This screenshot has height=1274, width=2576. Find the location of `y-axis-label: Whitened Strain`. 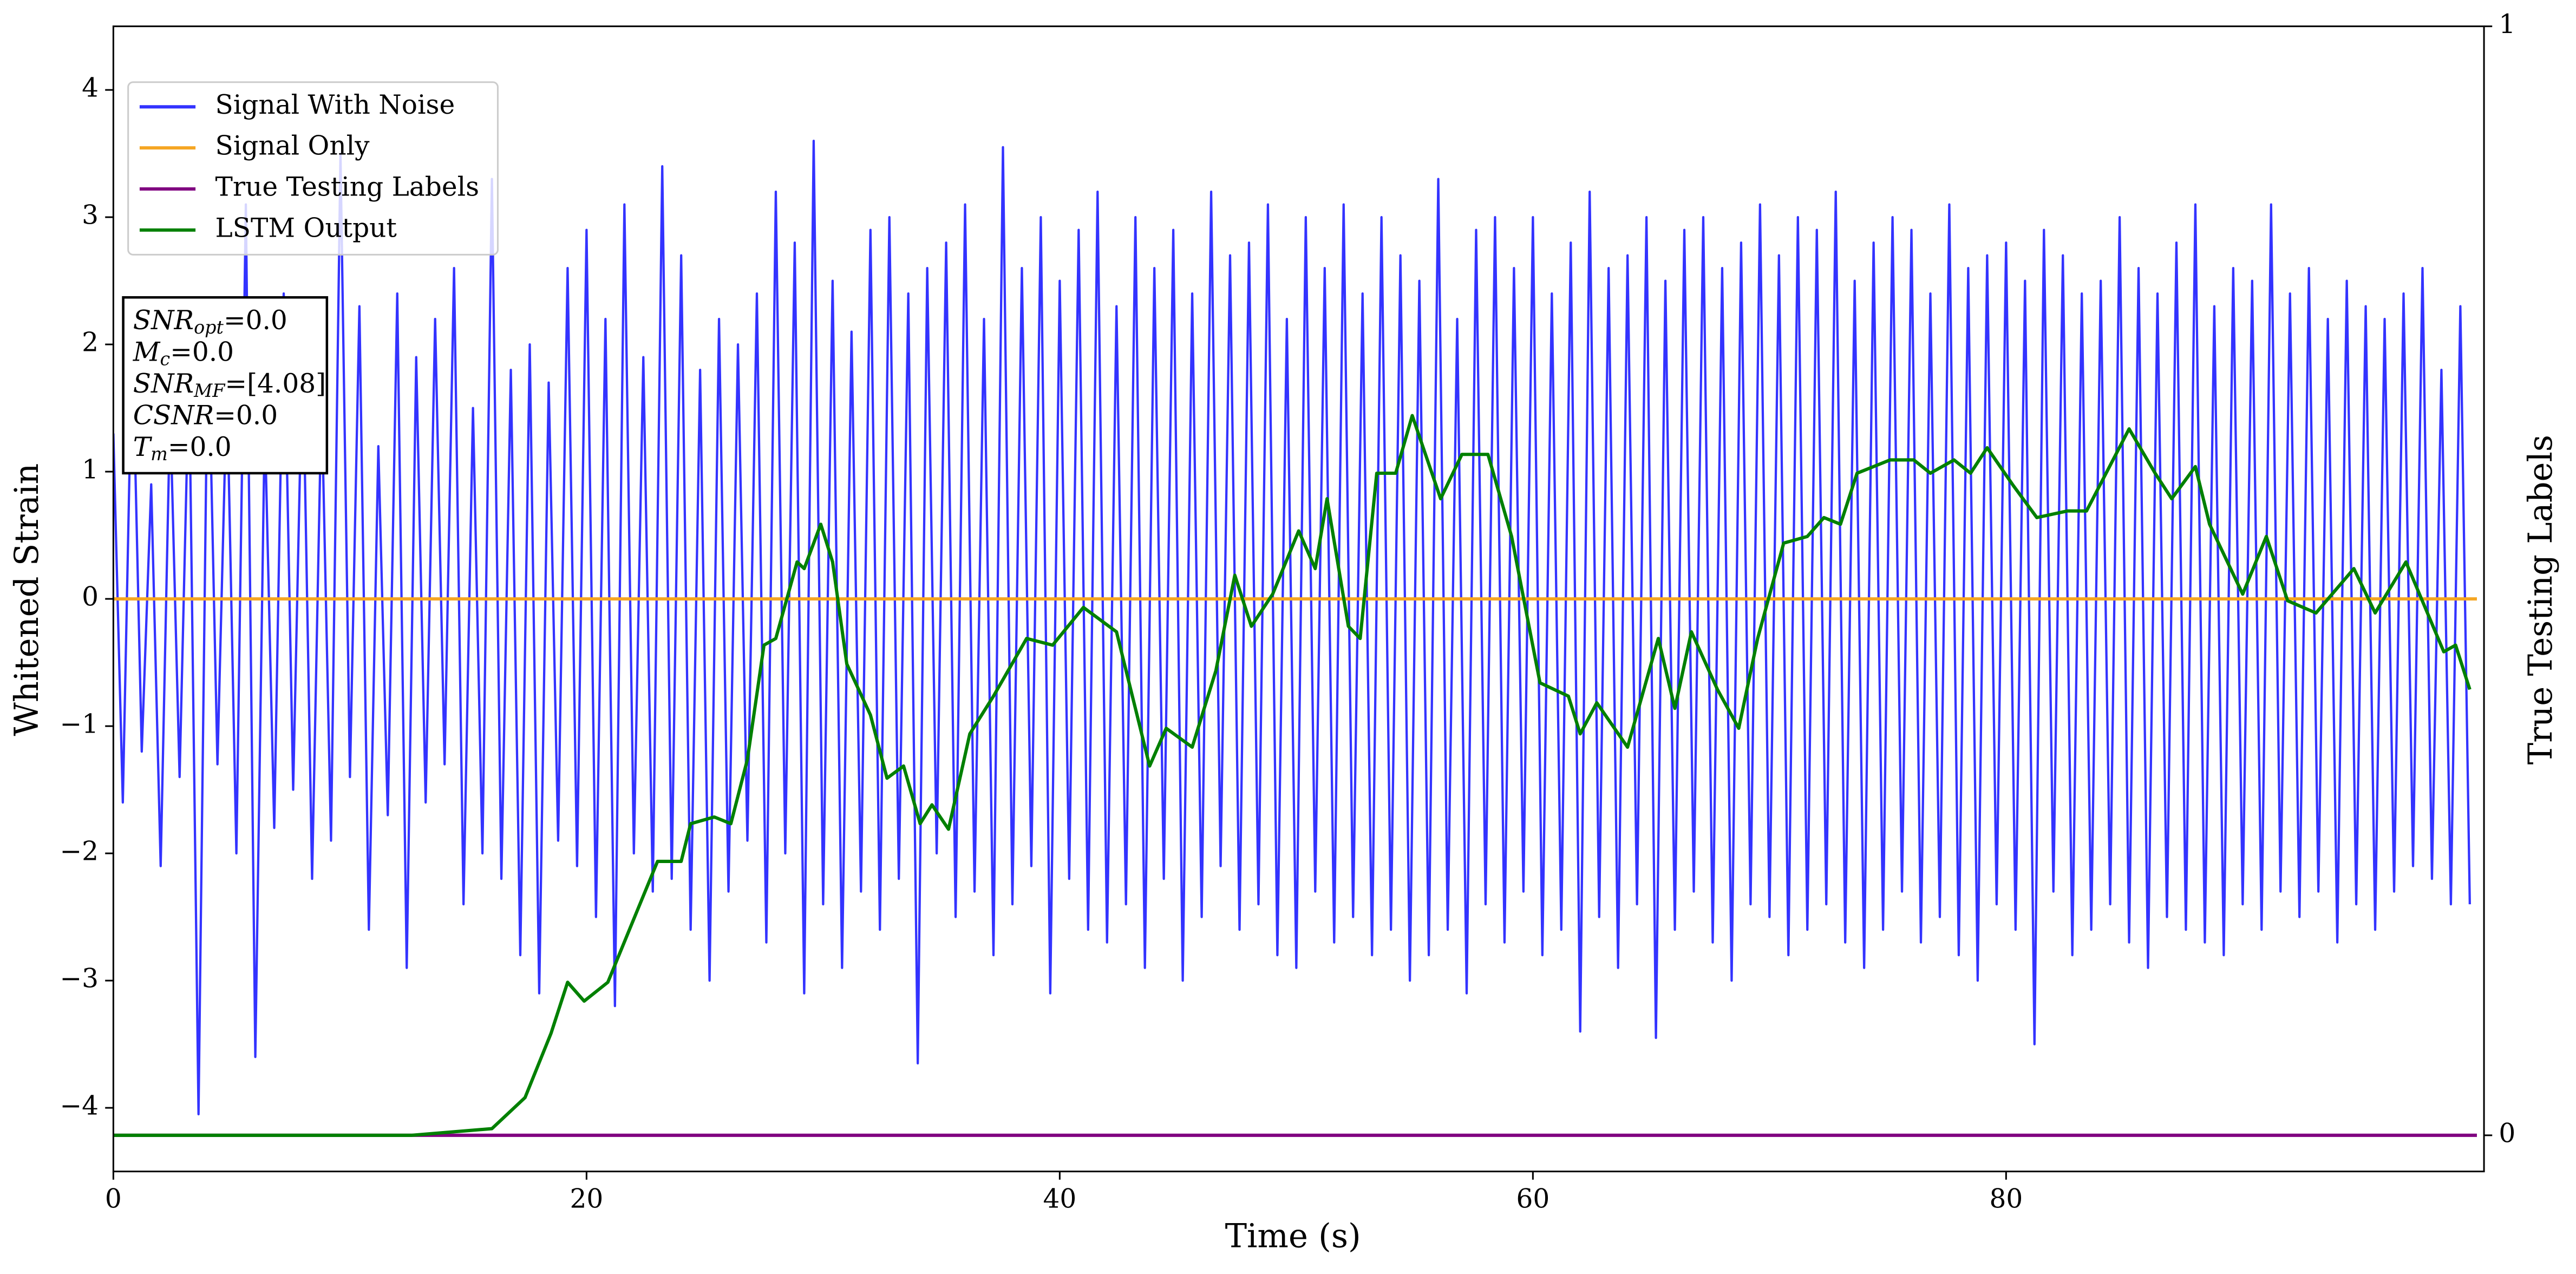

y-axis-label: Whitened Strain is located at coordinates (27, 599).